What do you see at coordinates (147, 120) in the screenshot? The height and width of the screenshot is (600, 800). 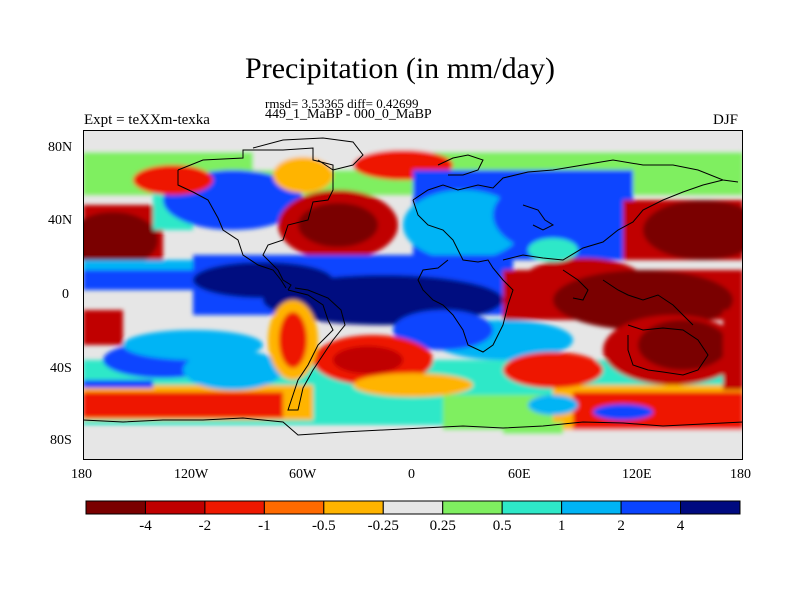 I see `experiment-label: Expt = teXXm-texka` at bounding box center [147, 120].